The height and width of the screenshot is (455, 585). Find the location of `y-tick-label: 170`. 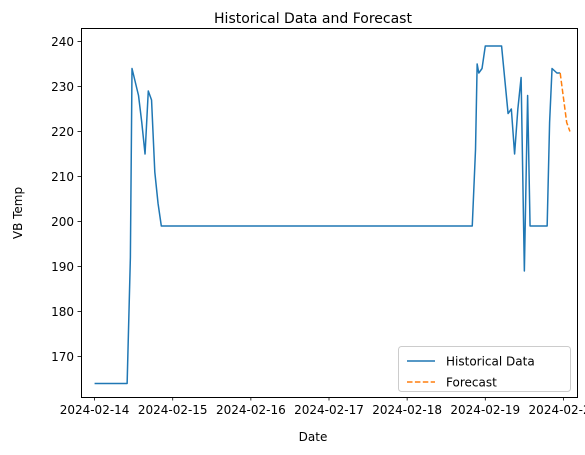

y-tick-label: 170 is located at coordinates (62, 357).